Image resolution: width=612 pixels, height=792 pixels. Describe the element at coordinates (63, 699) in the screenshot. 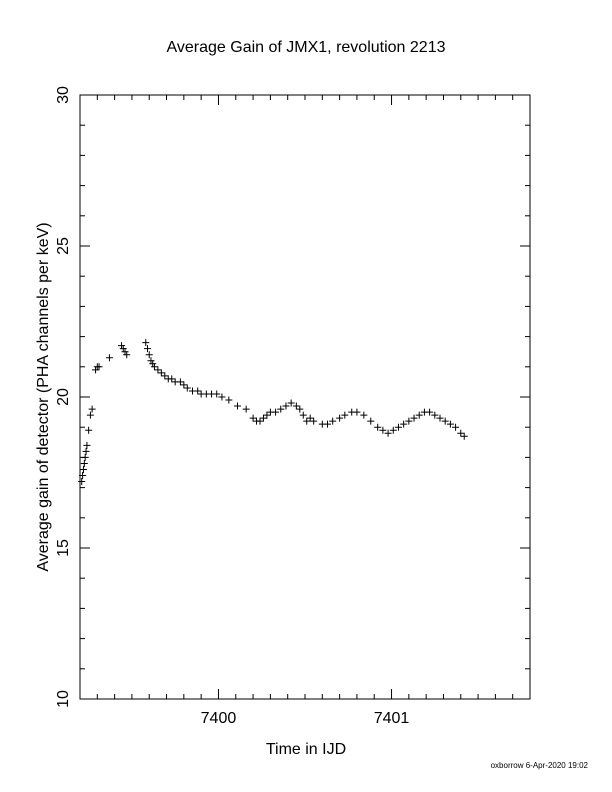

I see `y-tick-label: 10` at that location.